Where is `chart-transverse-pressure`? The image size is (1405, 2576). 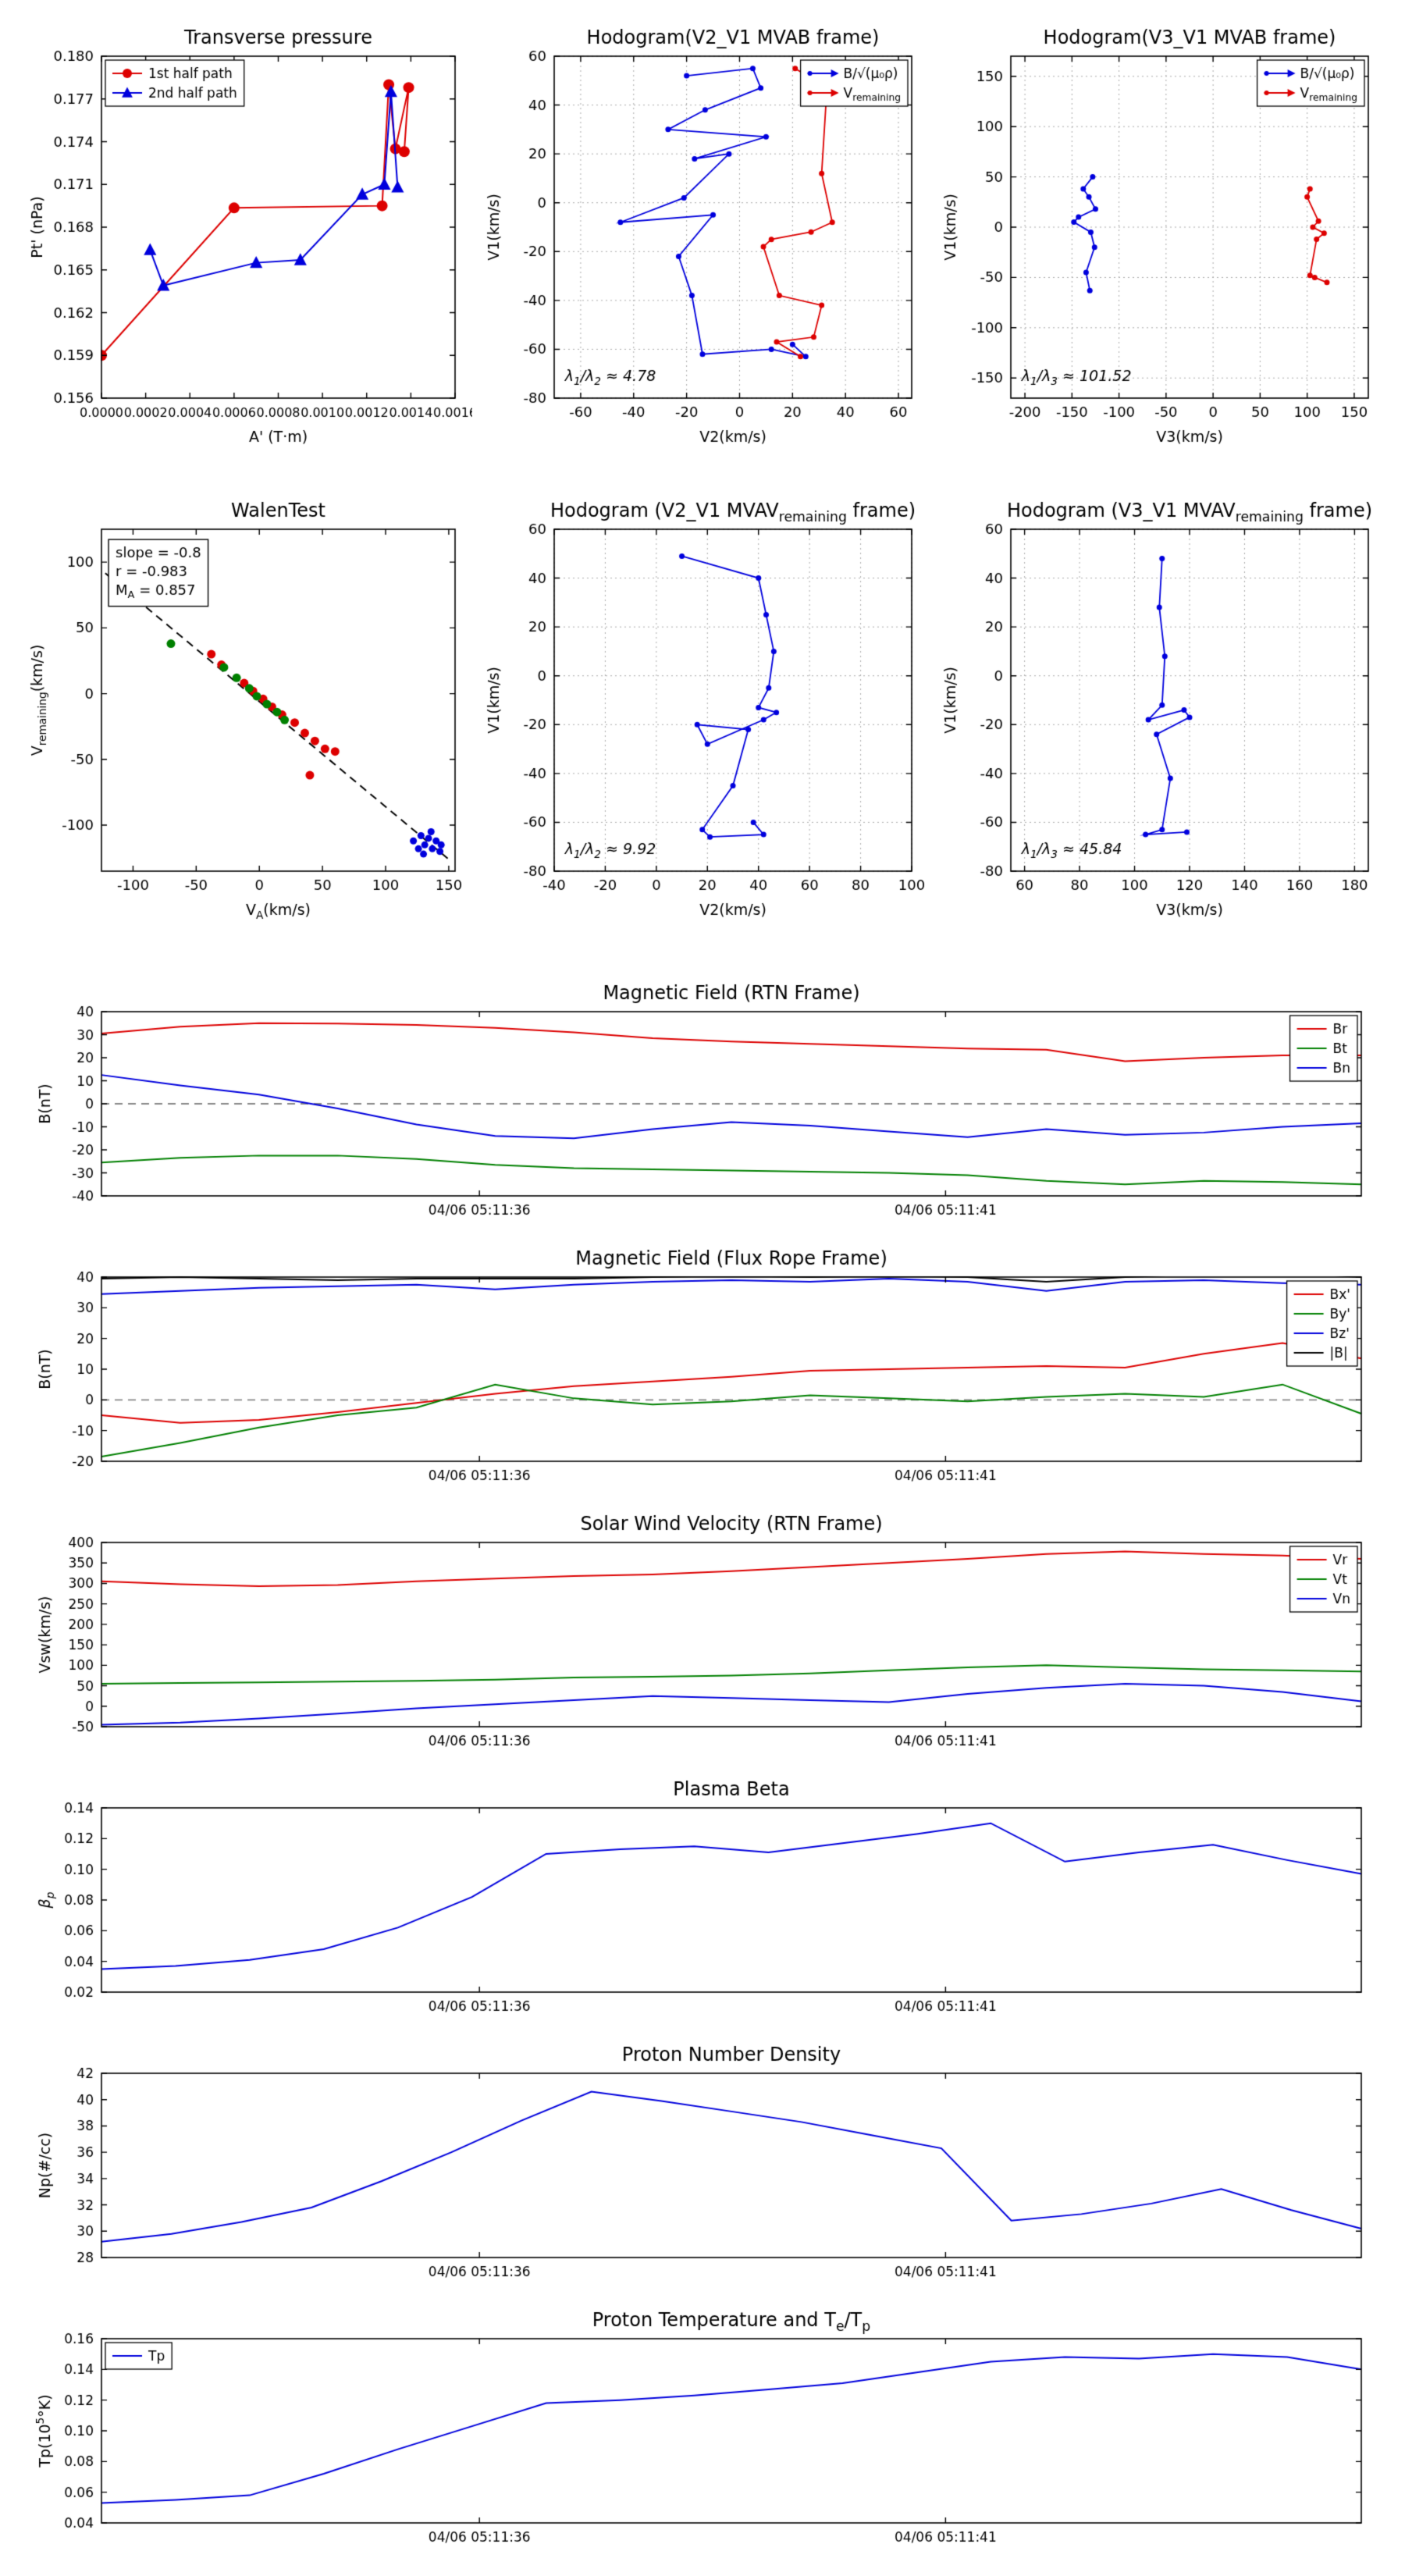
chart-transverse-pressure is located at coordinates (248, 235).